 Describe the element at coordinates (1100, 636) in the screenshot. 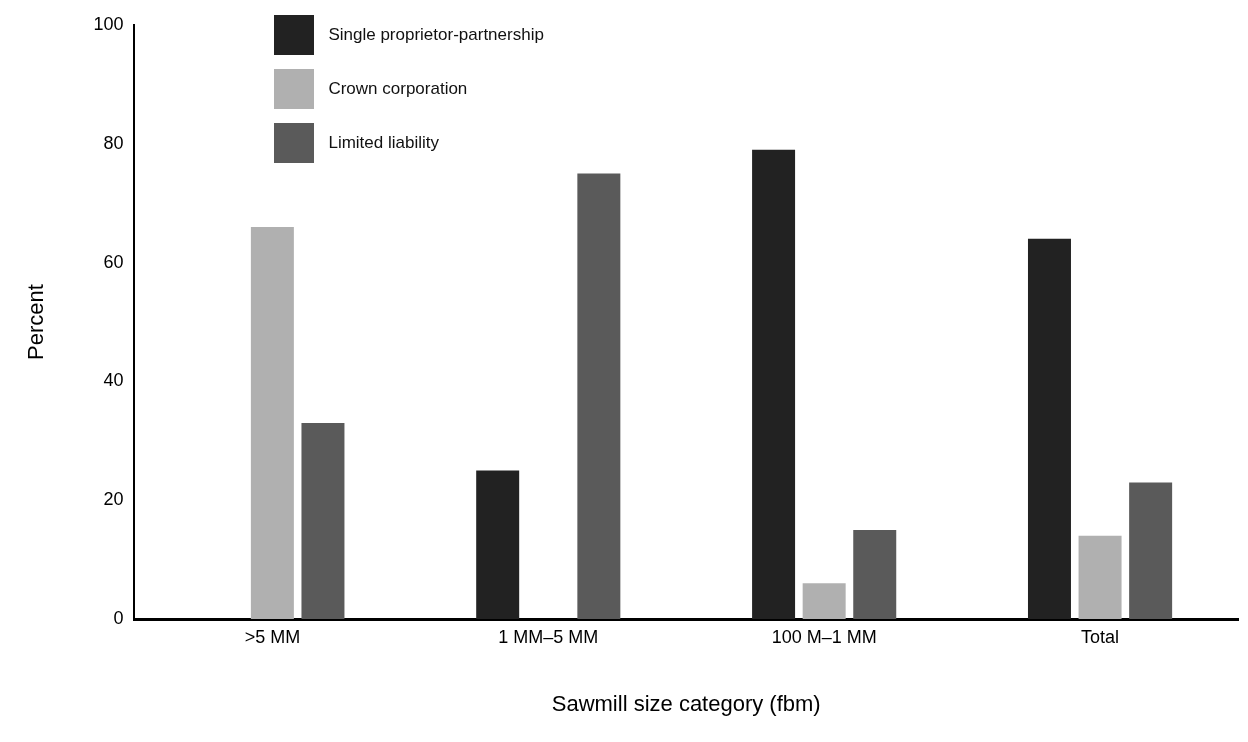

I see `x-tick-label: Total` at that location.